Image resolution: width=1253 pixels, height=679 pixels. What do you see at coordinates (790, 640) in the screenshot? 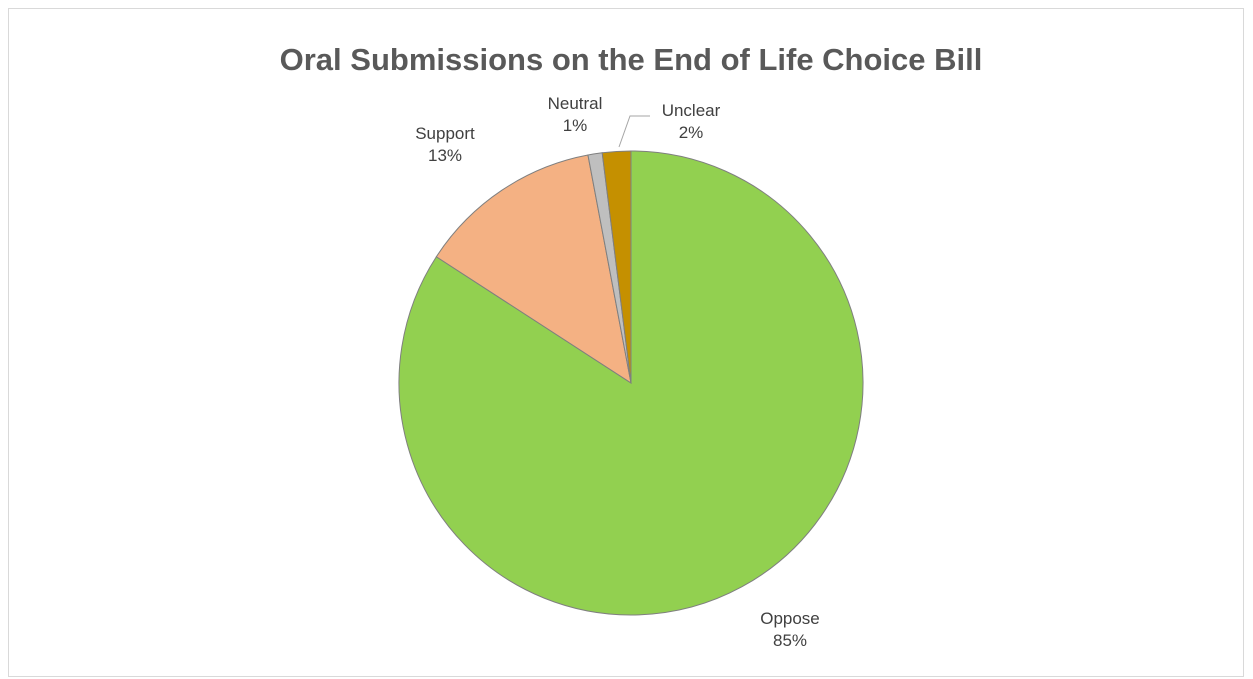
I see `data-label-oppose-value: 85%` at bounding box center [790, 640].